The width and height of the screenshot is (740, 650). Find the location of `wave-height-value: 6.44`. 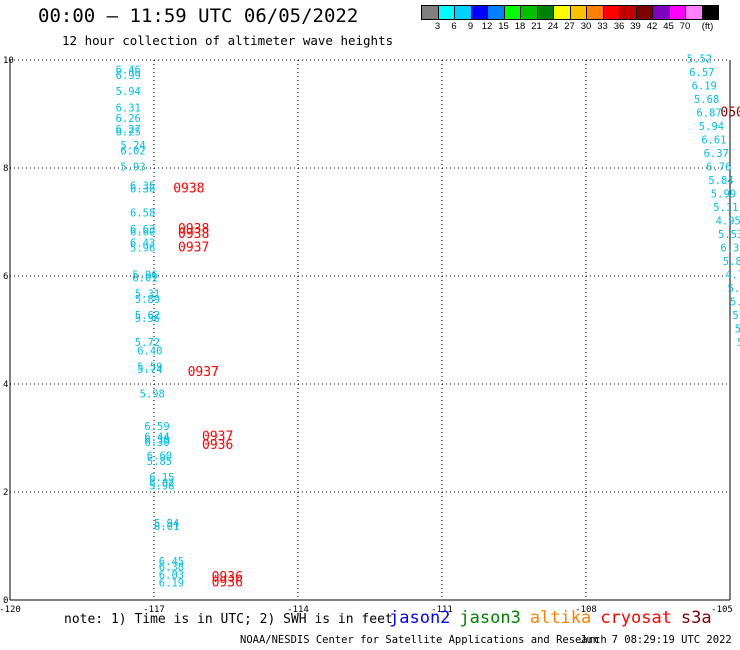

wave-height-value: 6.44 is located at coordinates (156, 438).